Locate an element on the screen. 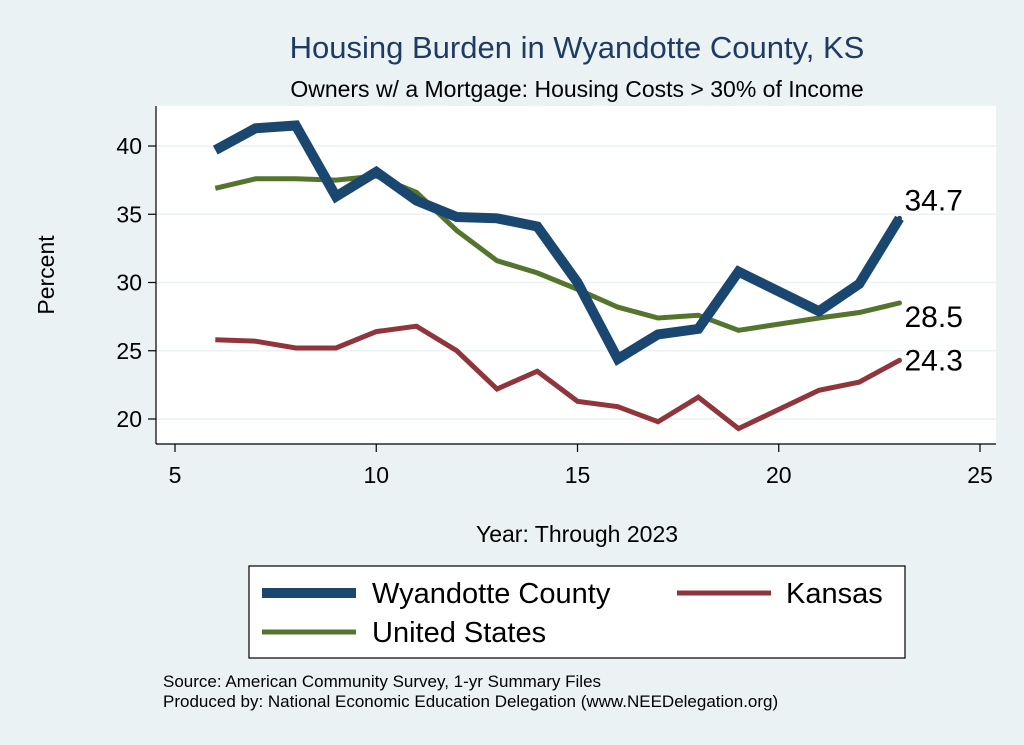  end-label-united-states: 28.5 is located at coordinates (934, 317).